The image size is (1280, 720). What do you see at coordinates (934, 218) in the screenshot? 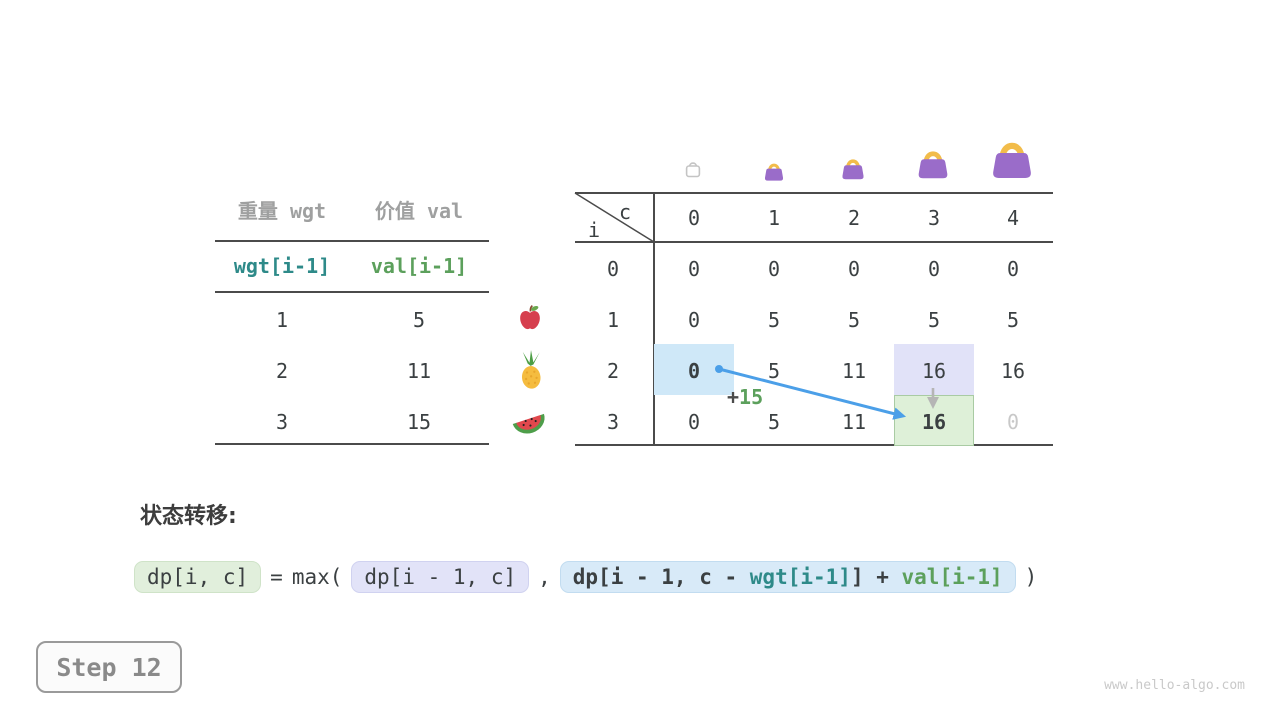
I see `dp-col-header-3: 3` at bounding box center [934, 218].